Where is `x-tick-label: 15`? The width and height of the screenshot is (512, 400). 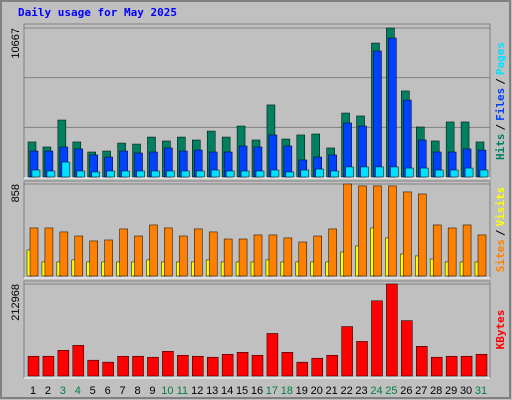 x-tick-label: 15 is located at coordinates (242, 391).